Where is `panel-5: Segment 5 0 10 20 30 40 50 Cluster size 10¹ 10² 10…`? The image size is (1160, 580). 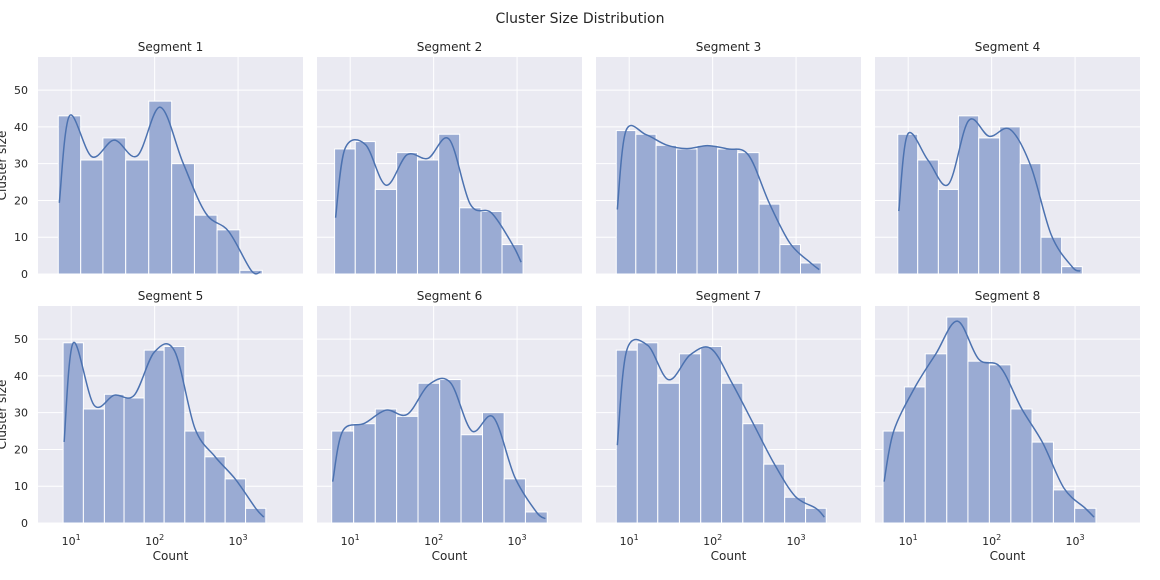 panel-5: Segment 5 0 10 20 30 40 50 Cluster size 10¹ 10² 10… is located at coordinates (151, 426).